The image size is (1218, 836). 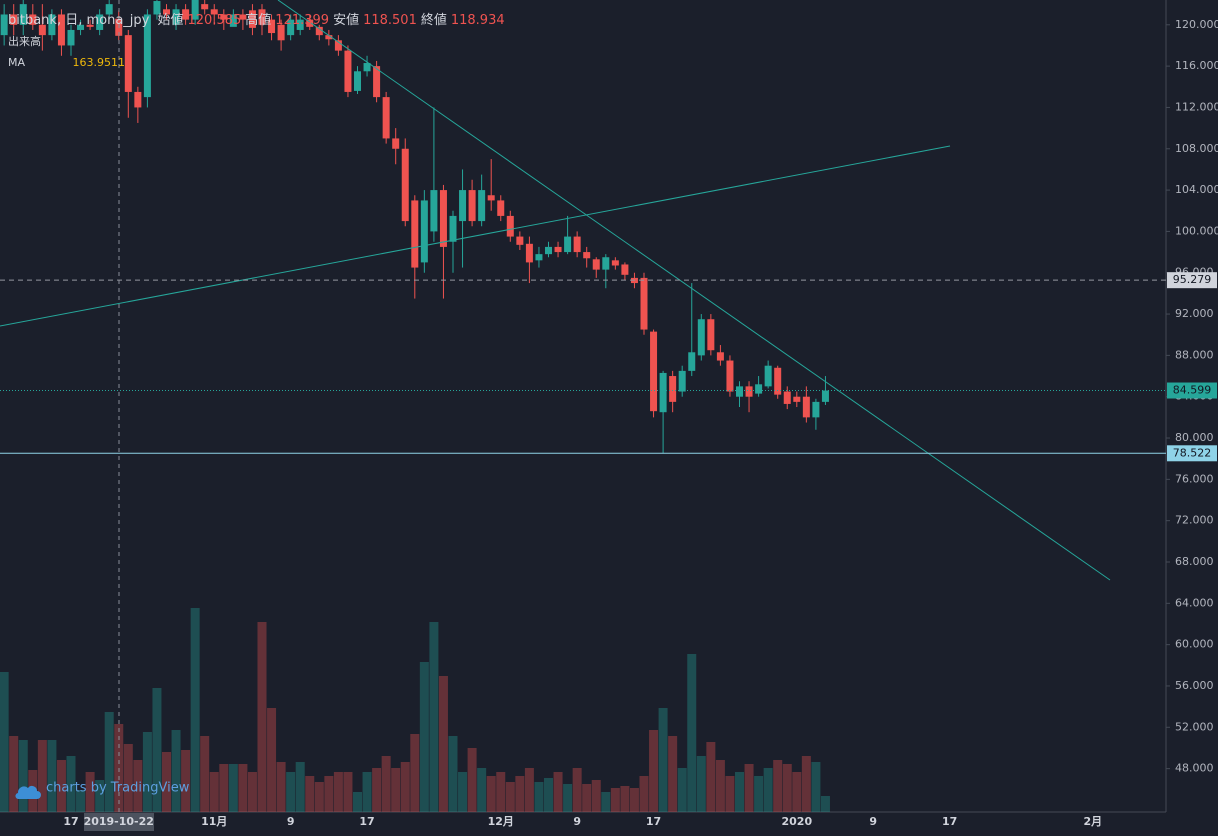 I want to click on y-tick-label: 100.000, so click(x=1196, y=230).